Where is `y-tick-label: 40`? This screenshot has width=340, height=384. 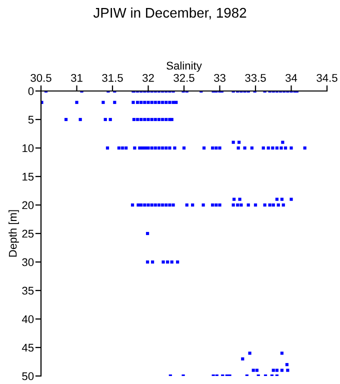 y-tick-label: 40 is located at coordinates (28, 319).